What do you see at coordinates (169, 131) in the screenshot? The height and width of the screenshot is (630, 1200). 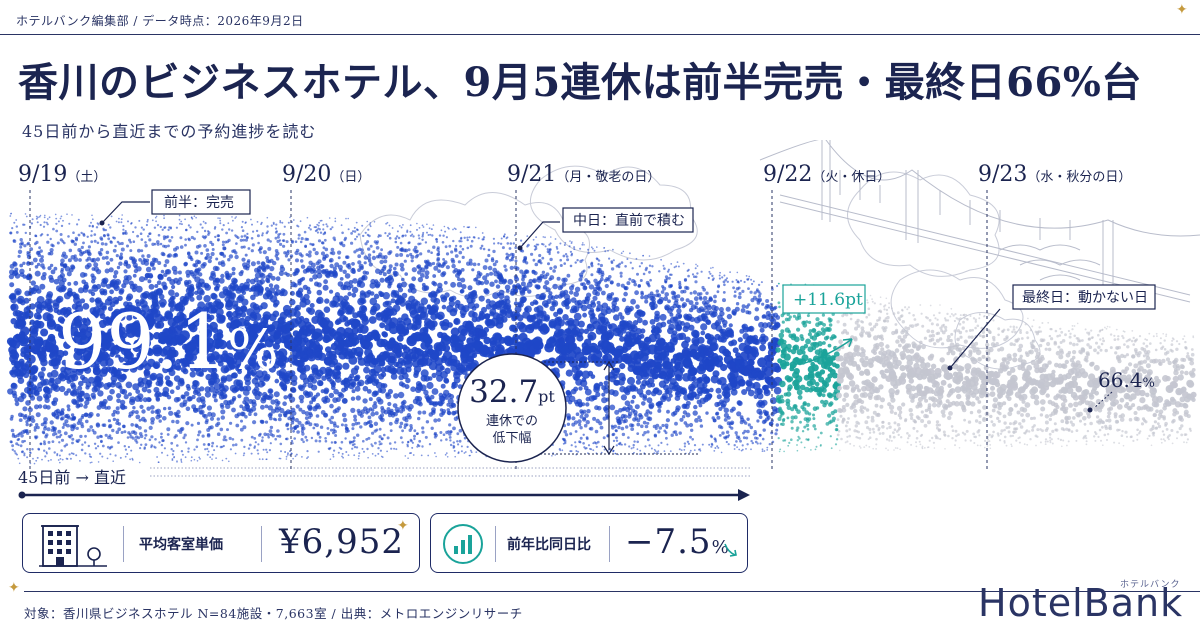 I see `page-subtitle: 45日前から直近までの予約進捗を読む` at bounding box center [169, 131].